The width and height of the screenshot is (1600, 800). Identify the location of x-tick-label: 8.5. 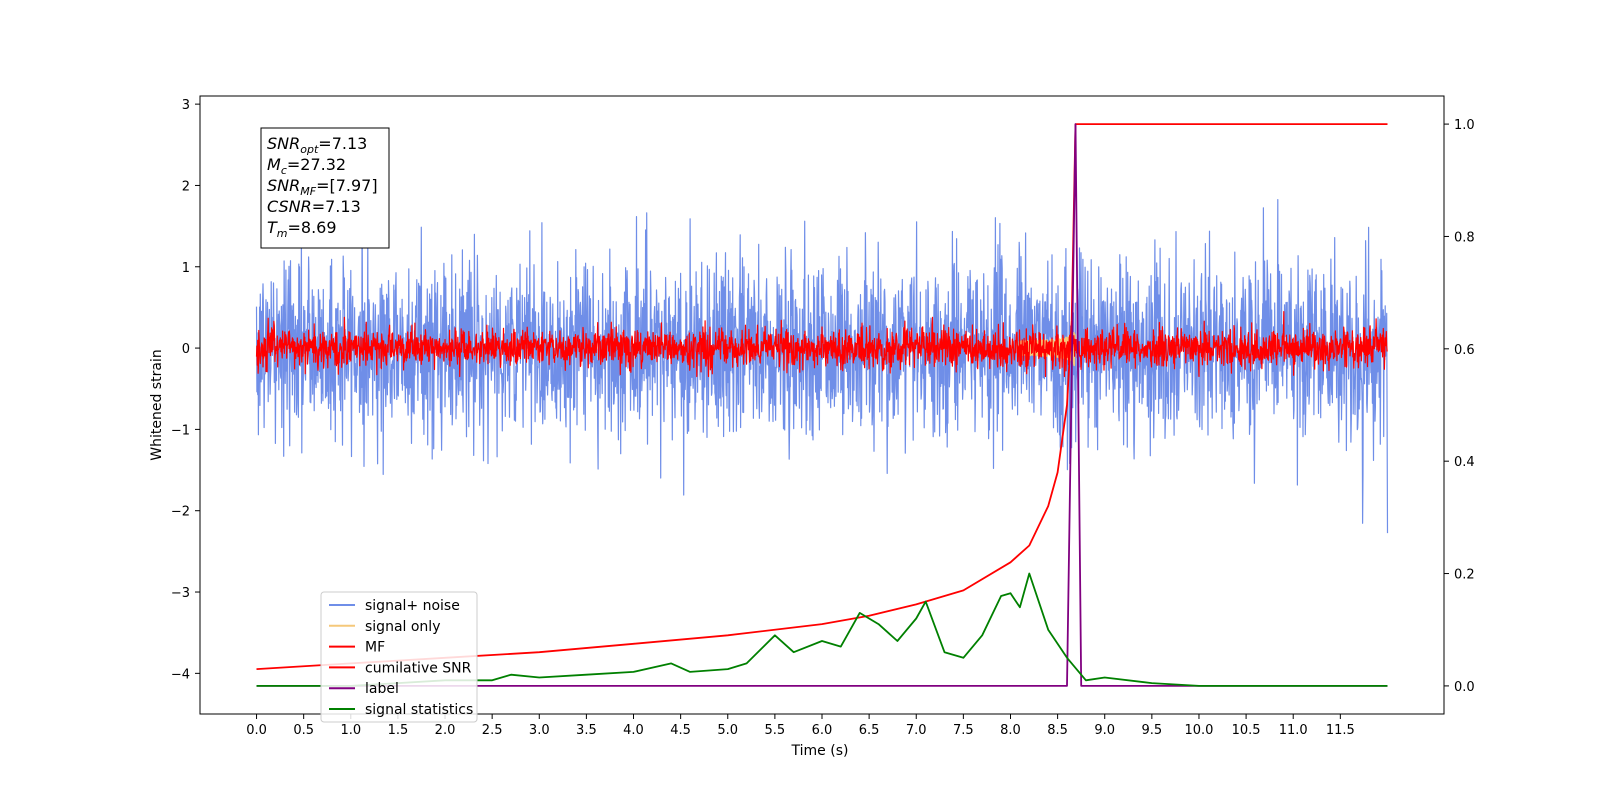
(1057, 730).